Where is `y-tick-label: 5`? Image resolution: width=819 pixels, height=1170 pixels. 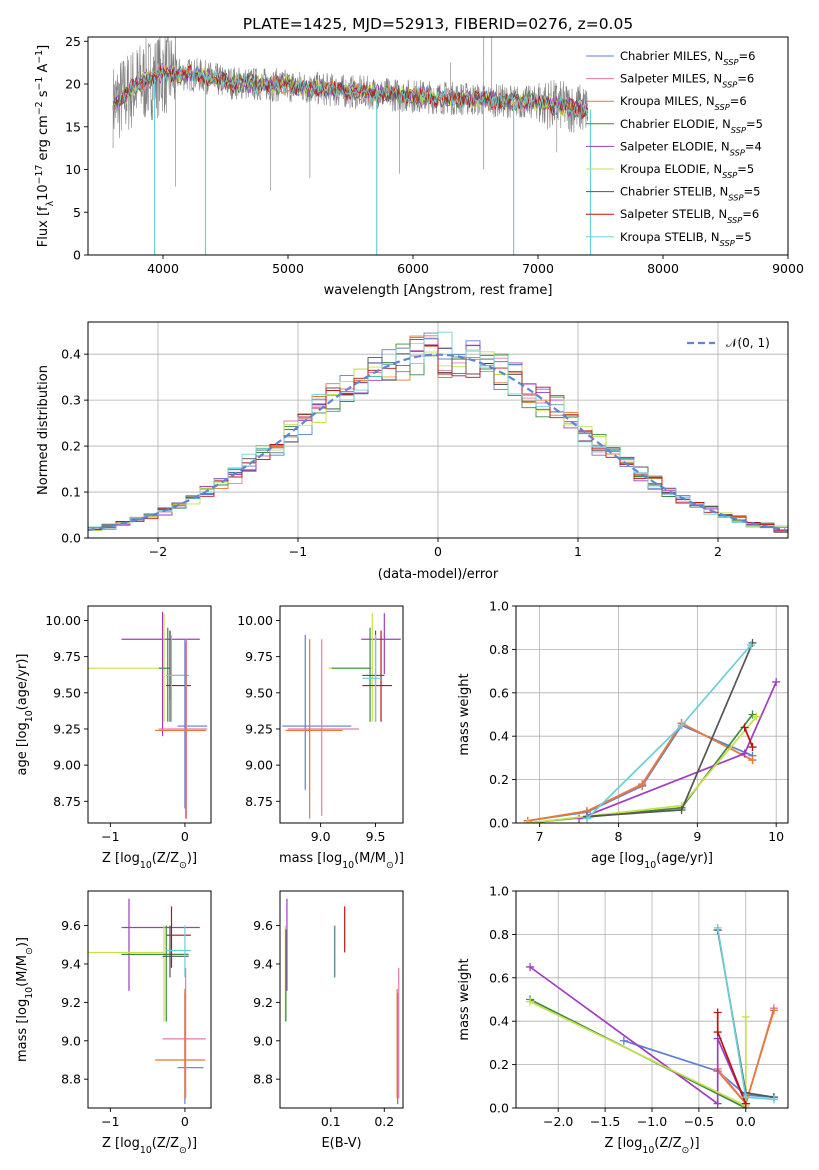
y-tick-label: 5 is located at coordinates (77, 212).